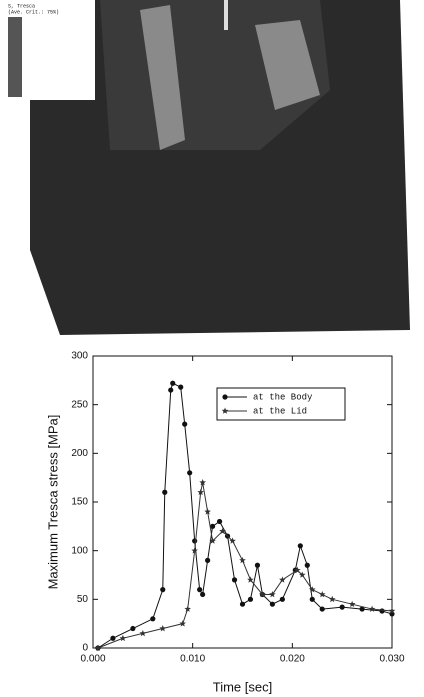 The image size is (424, 697). I want to click on legend-label: at the Lid, so click(280, 411).